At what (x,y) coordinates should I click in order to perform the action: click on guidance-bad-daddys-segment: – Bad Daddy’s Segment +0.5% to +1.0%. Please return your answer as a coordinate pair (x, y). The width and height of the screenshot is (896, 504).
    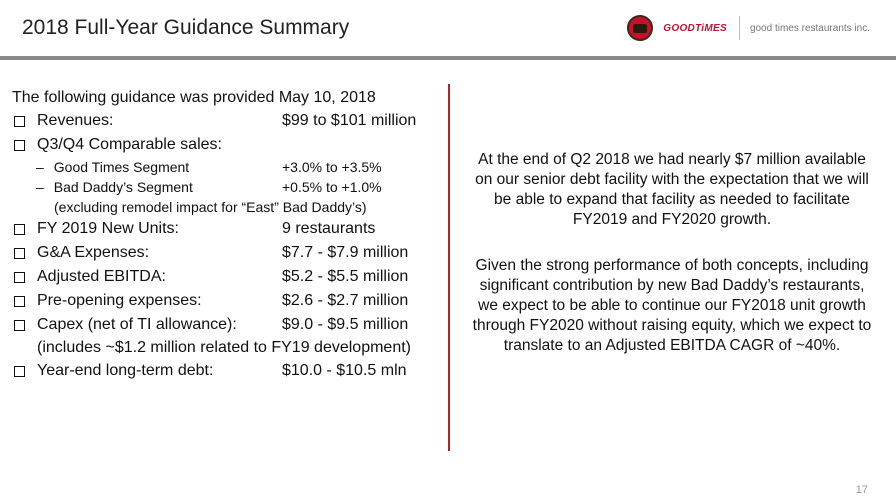
    Looking at the image, I should click on (227, 187).